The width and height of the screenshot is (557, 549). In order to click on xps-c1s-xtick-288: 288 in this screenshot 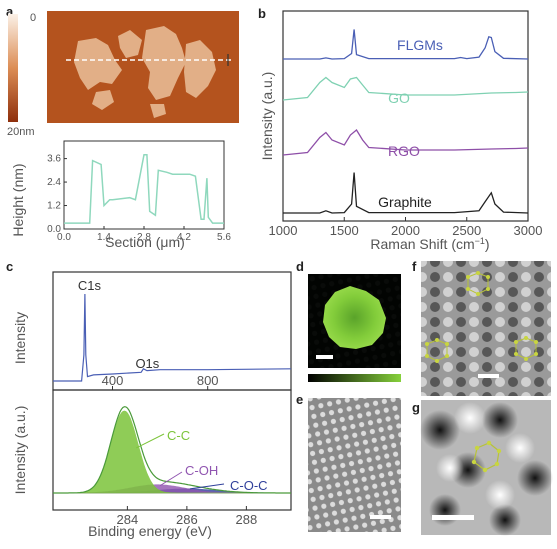, I will do `click(247, 519)`.